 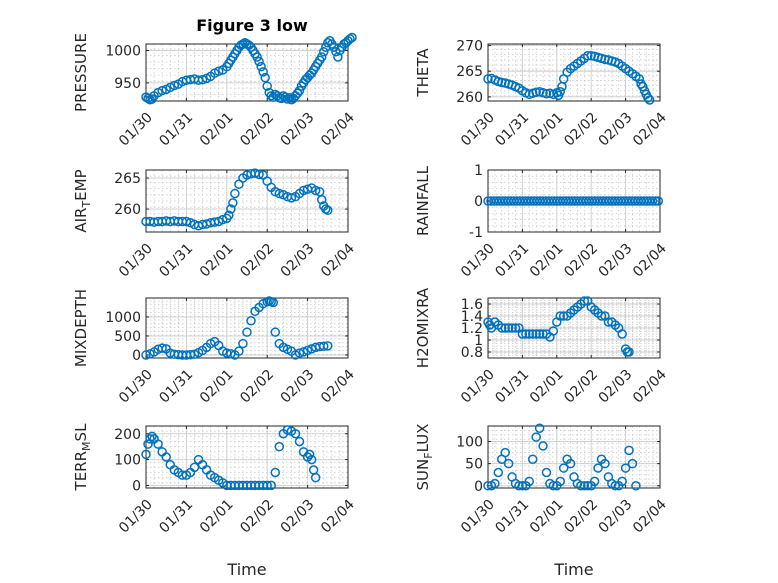 I want to click on y-tick-label: 0.8, so click(x=472, y=353).